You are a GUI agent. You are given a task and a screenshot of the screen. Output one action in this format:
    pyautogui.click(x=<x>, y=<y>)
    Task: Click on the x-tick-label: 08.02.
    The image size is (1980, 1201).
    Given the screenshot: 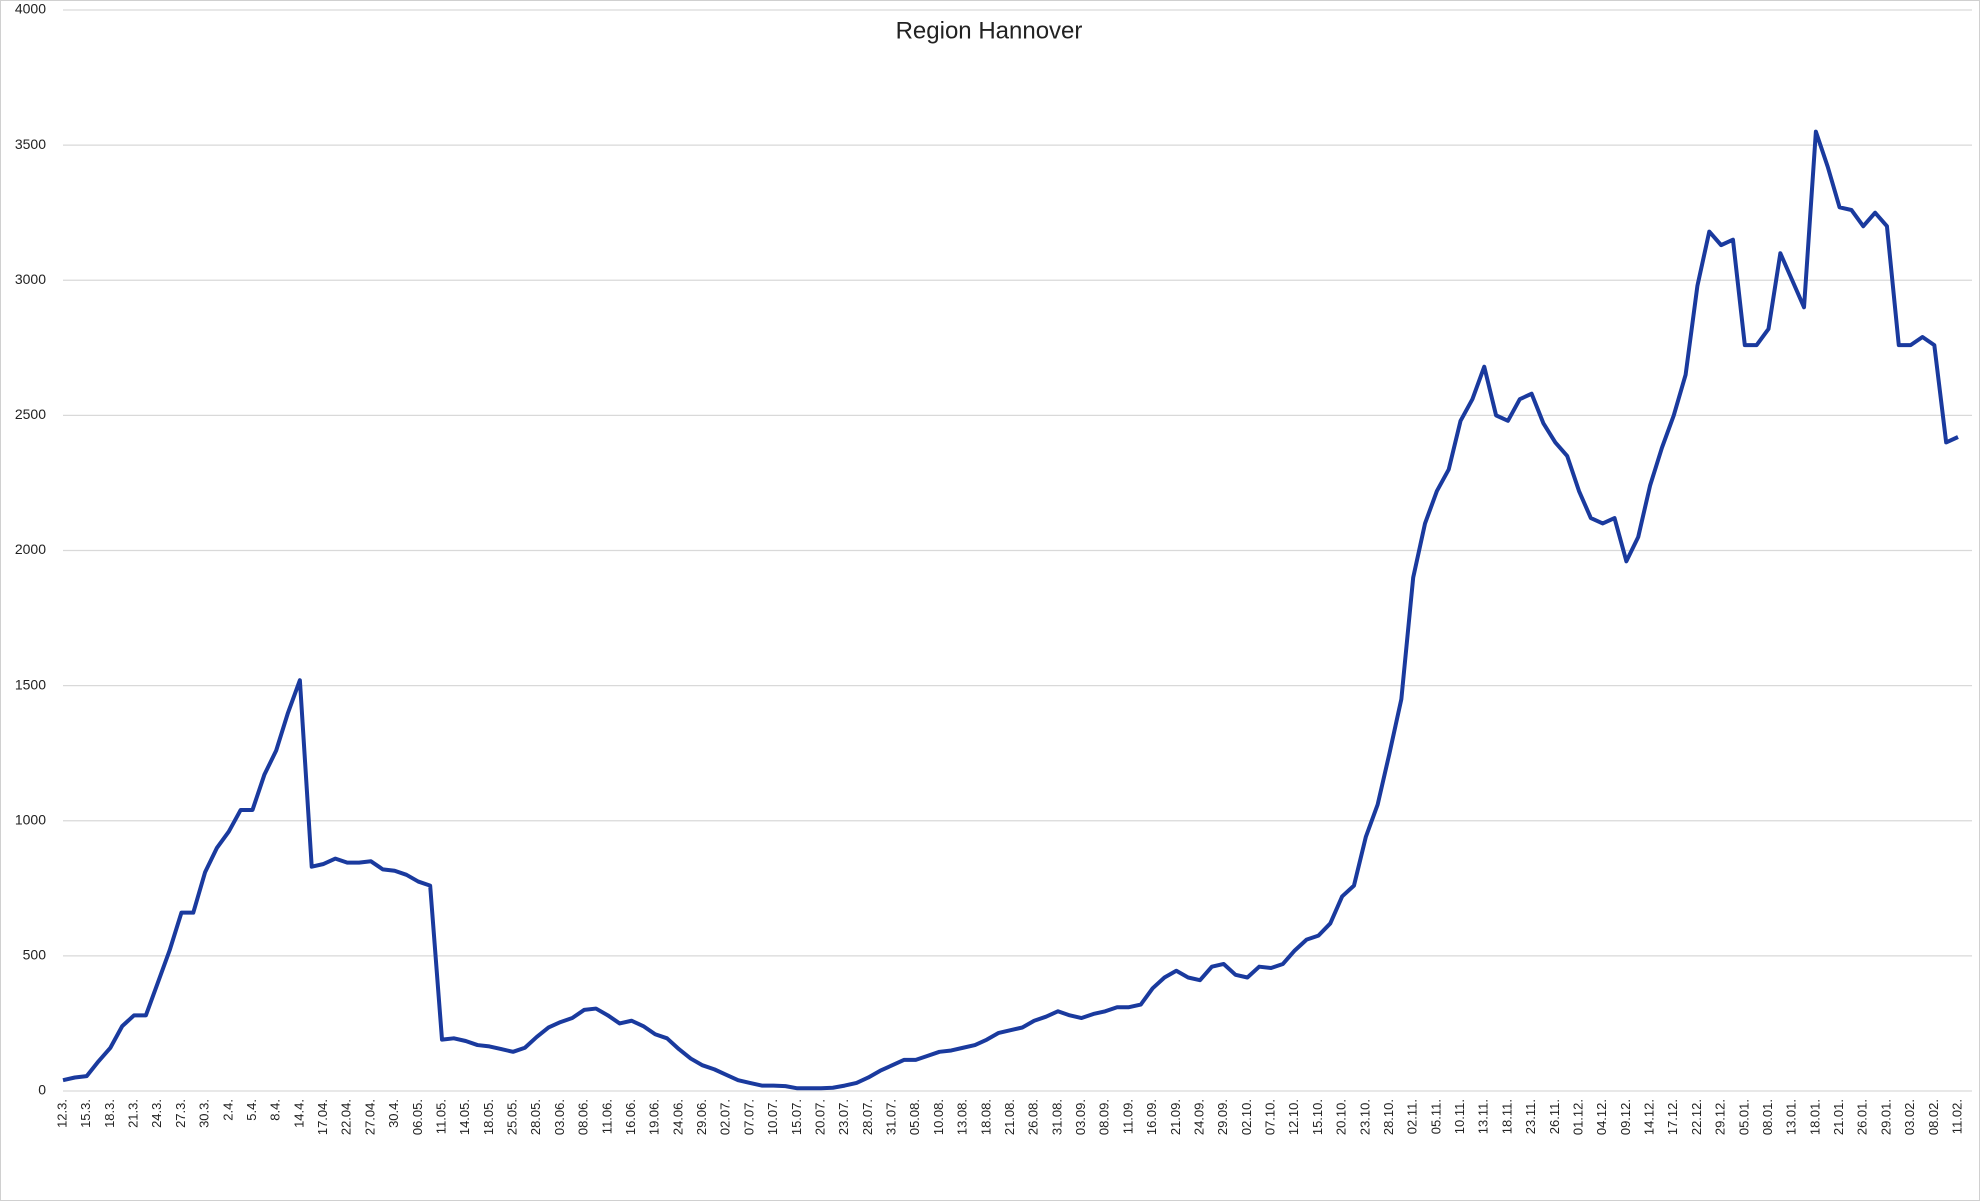 What is the action you would take?
    pyautogui.click(x=1933, y=1117)
    